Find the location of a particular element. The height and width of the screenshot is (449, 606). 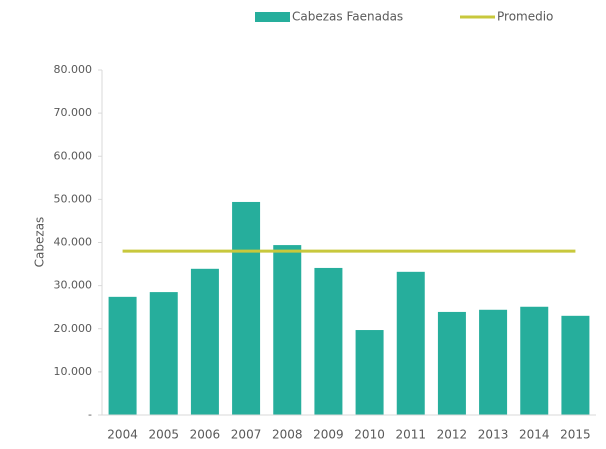

x-tick-label: 2010 is located at coordinates (369, 435).